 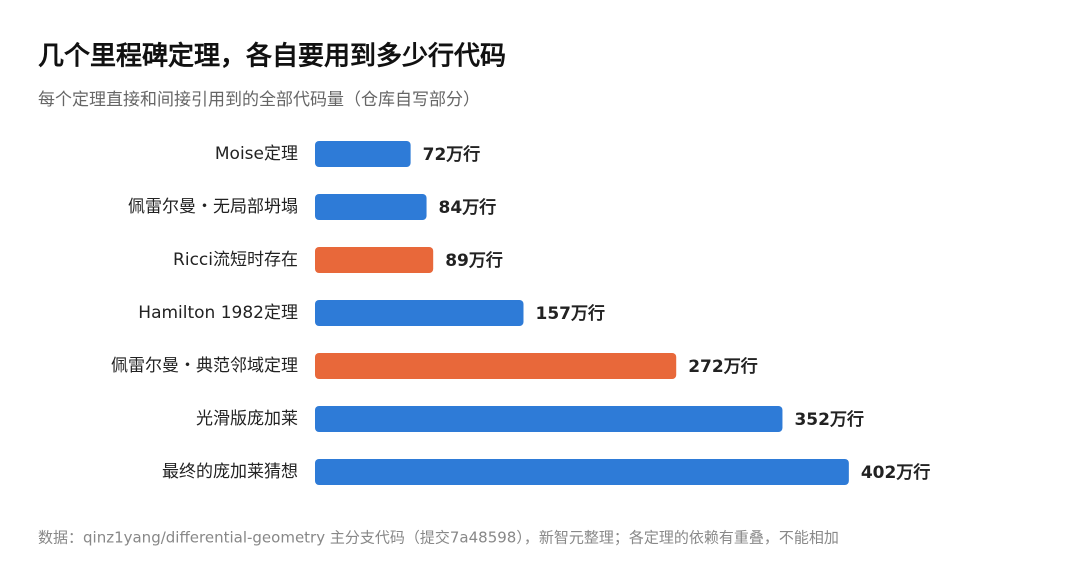 What do you see at coordinates (896, 472) in the screenshot?
I see `value-label: 402万行` at bounding box center [896, 472].